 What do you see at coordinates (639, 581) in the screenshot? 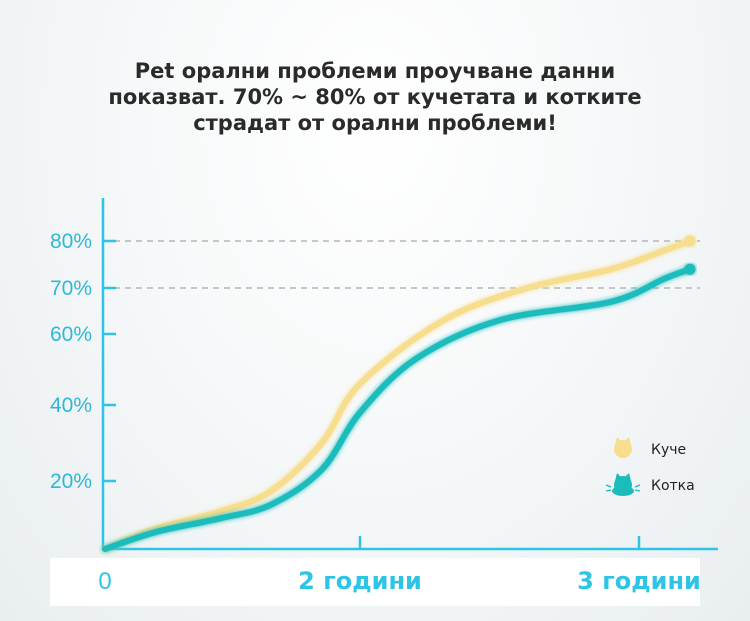
I see `x-tick-label: 3 години` at bounding box center [639, 581].